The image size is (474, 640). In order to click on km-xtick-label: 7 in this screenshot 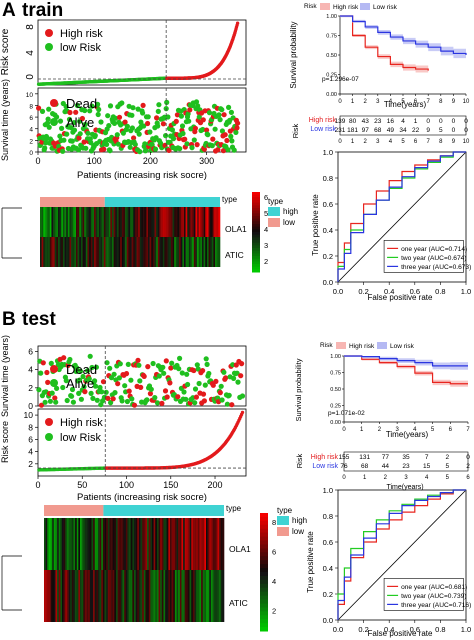, I will do `click(429, 102)`.